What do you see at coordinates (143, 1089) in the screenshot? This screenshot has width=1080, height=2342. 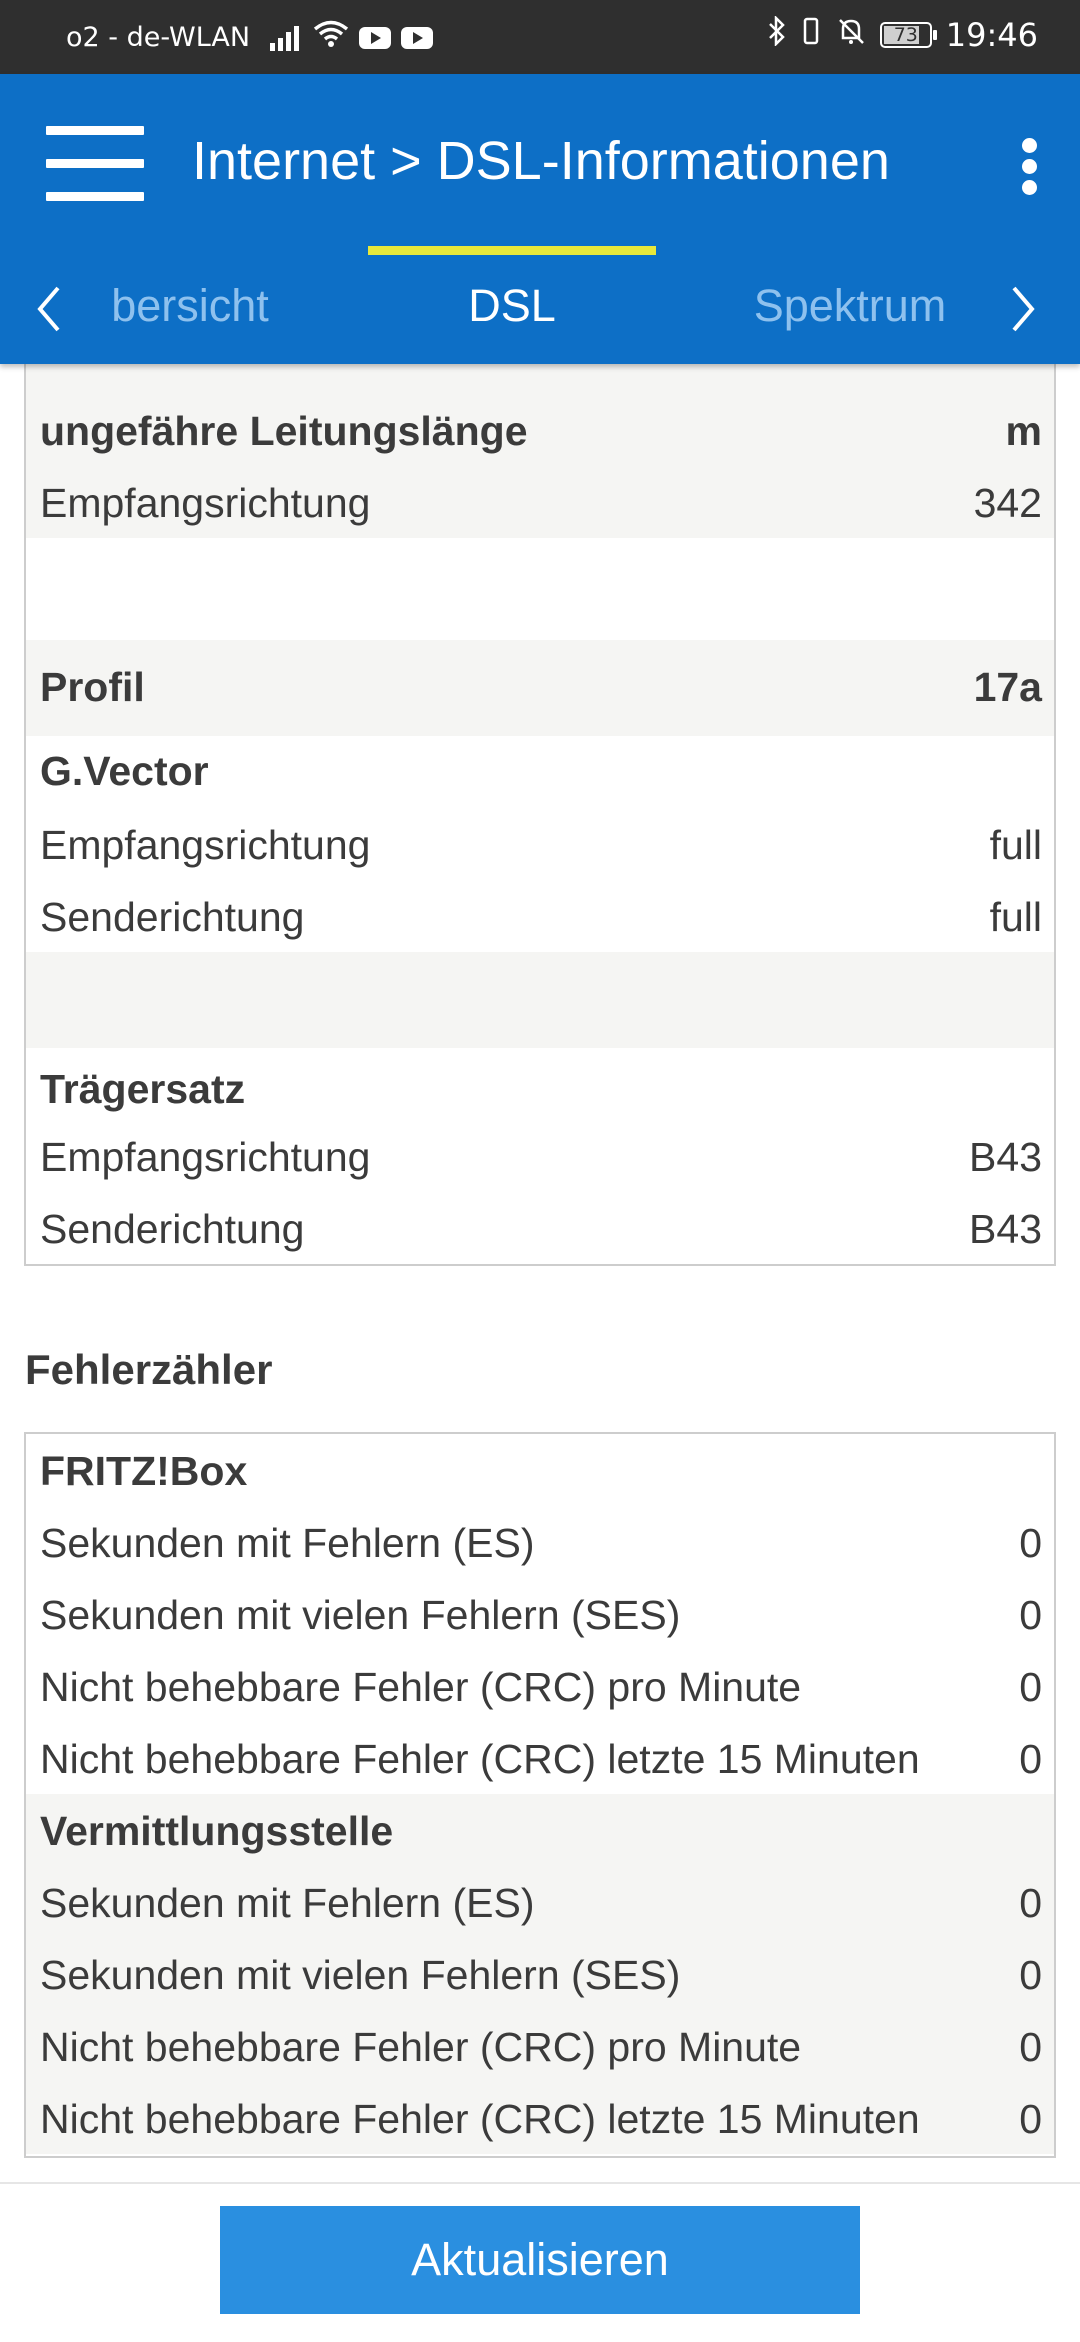 I see `carrier-set-heading: Trägersatz` at bounding box center [143, 1089].